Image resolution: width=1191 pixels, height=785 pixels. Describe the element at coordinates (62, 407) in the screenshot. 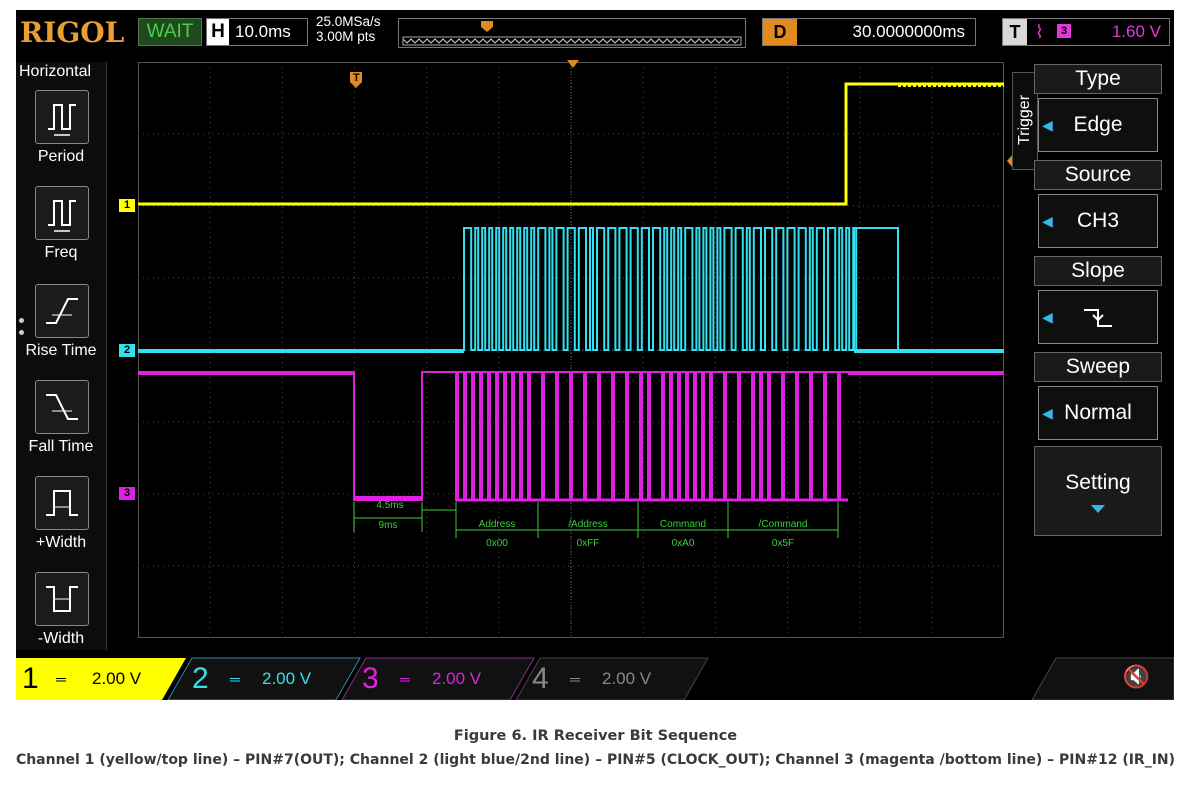

I see `fall-time-icon` at that location.